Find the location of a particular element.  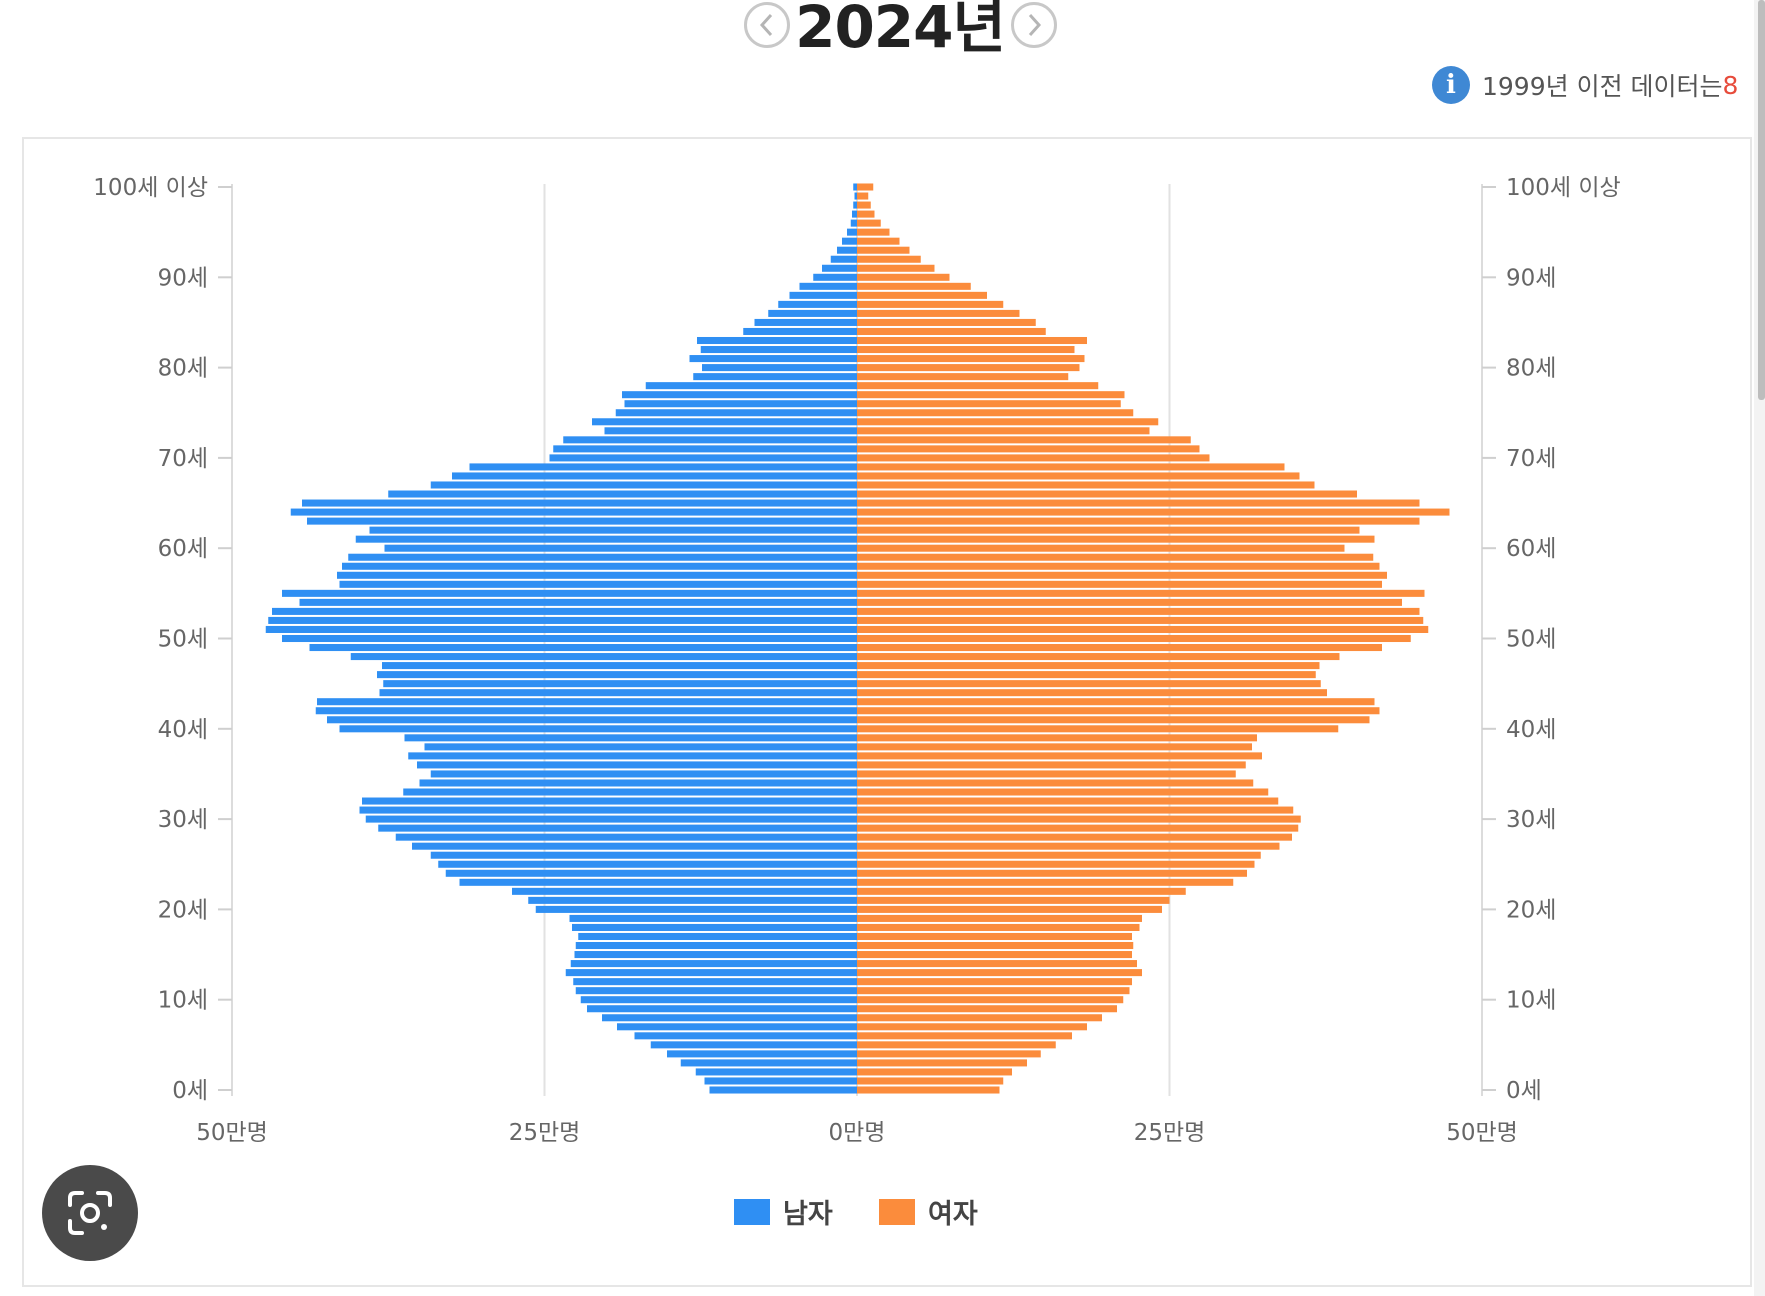

image-search-lens-button is located at coordinates (90, 1213).